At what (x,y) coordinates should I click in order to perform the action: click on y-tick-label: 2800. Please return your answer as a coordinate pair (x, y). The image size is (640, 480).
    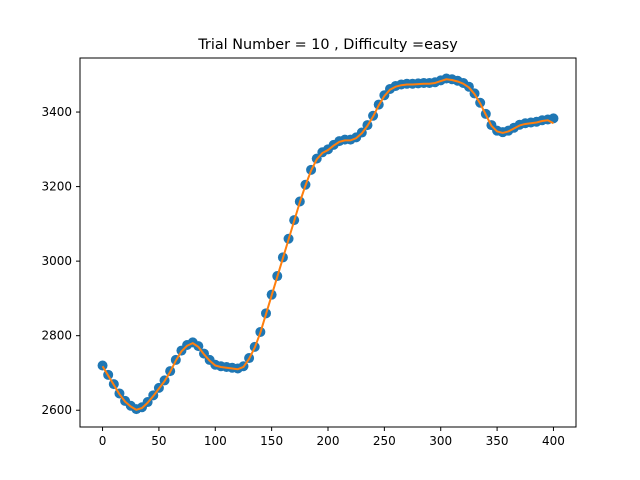
    Looking at the image, I should click on (56, 336).